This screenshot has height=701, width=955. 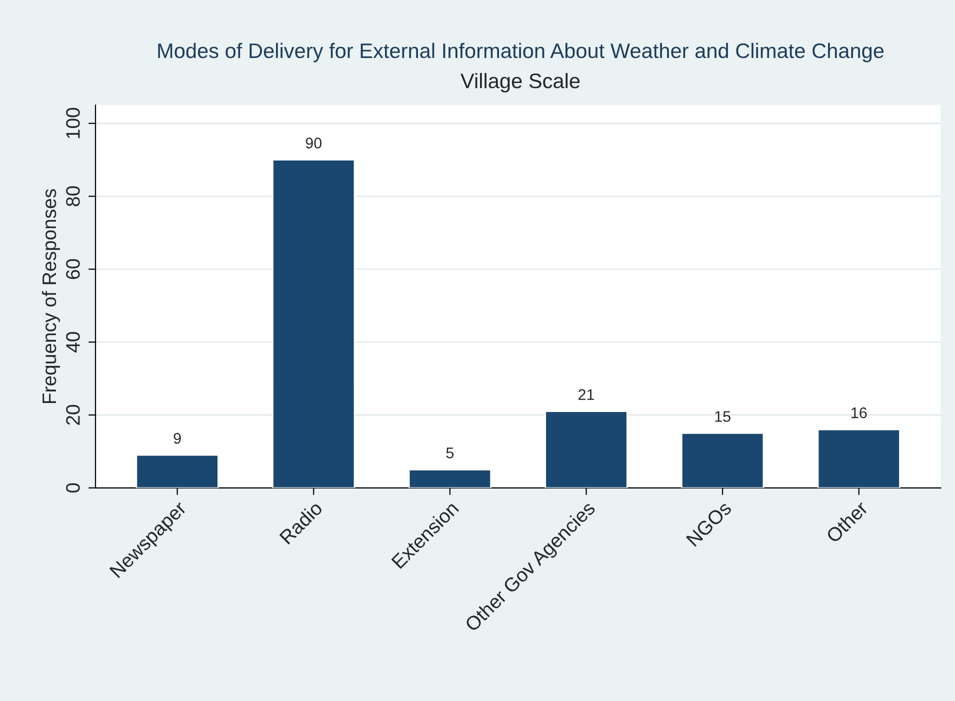 What do you see at coordinates (73, 269) in the screenshot?
I see `y-tick-label: 60` at bounding box center [73, 269].